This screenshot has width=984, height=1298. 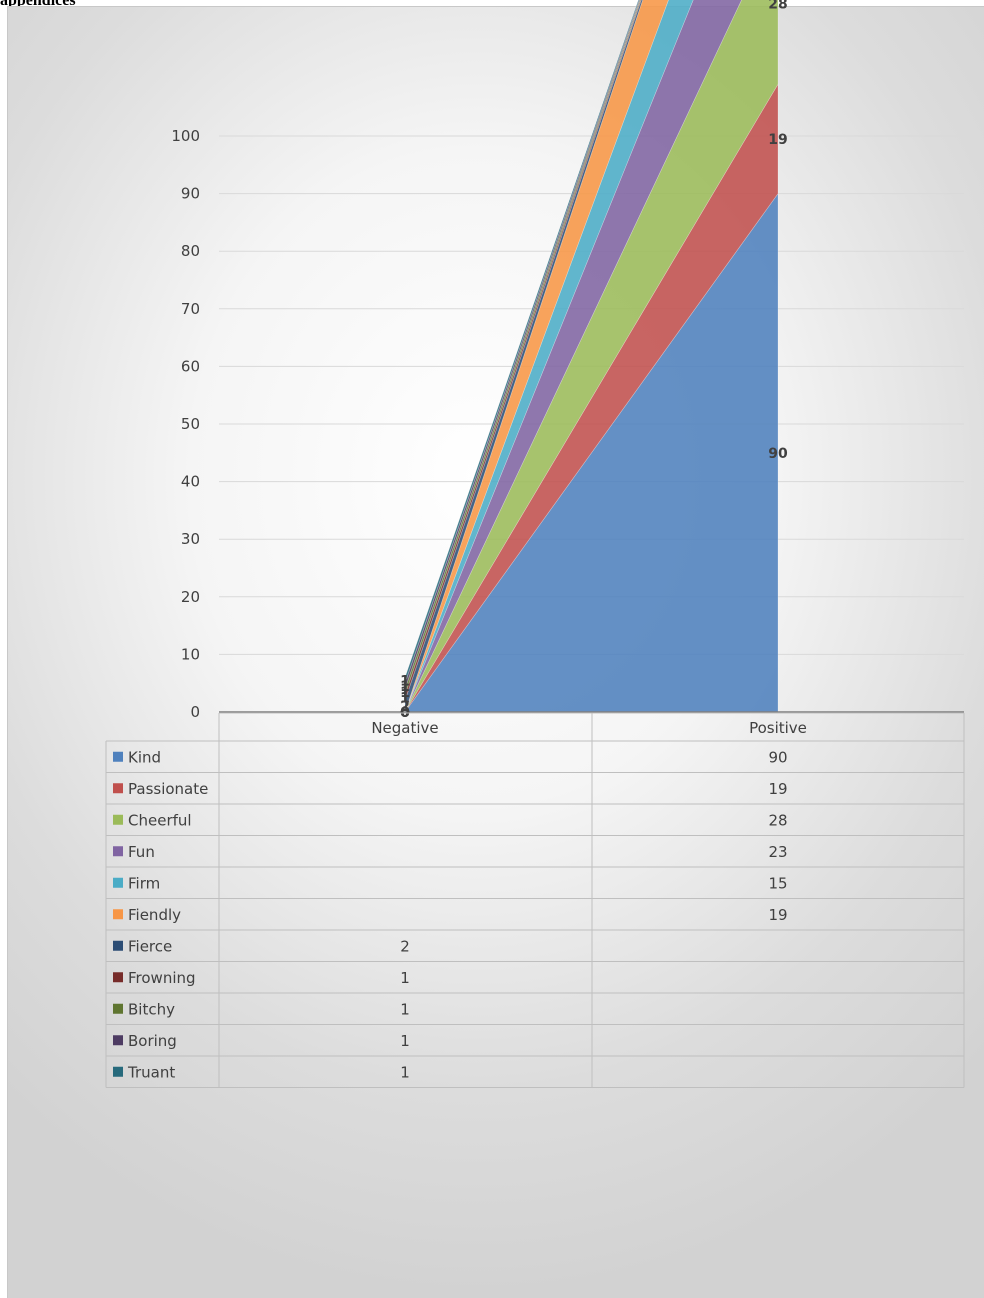 I want to click on area-series-frowning, so click(x=523, y=350).